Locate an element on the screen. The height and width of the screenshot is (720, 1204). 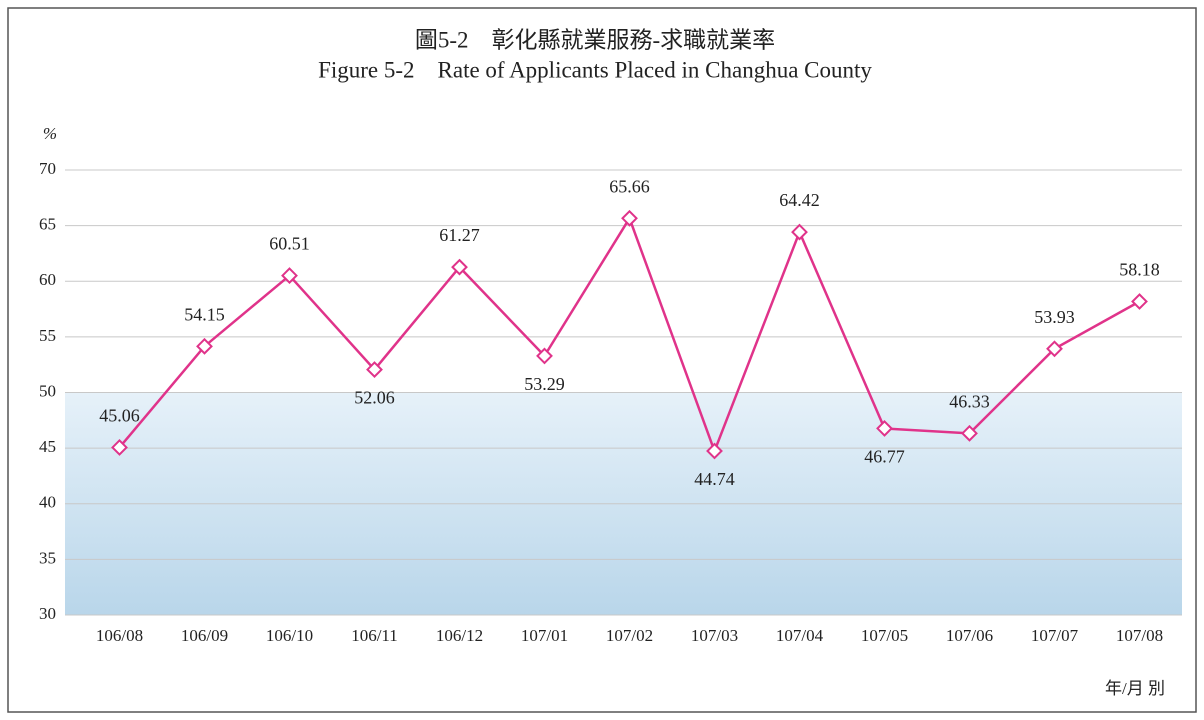
value-label: 64.42 is located at coordinates (799, 200).